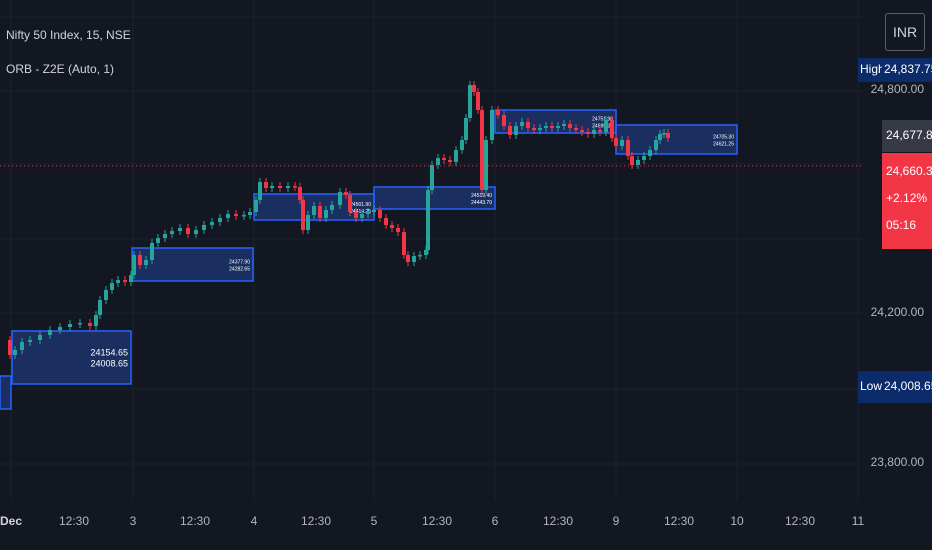  What do you see at coordinates (737, 521) in the screenshot?
I see `time-tick: 10` at bounding box center [737, 521].